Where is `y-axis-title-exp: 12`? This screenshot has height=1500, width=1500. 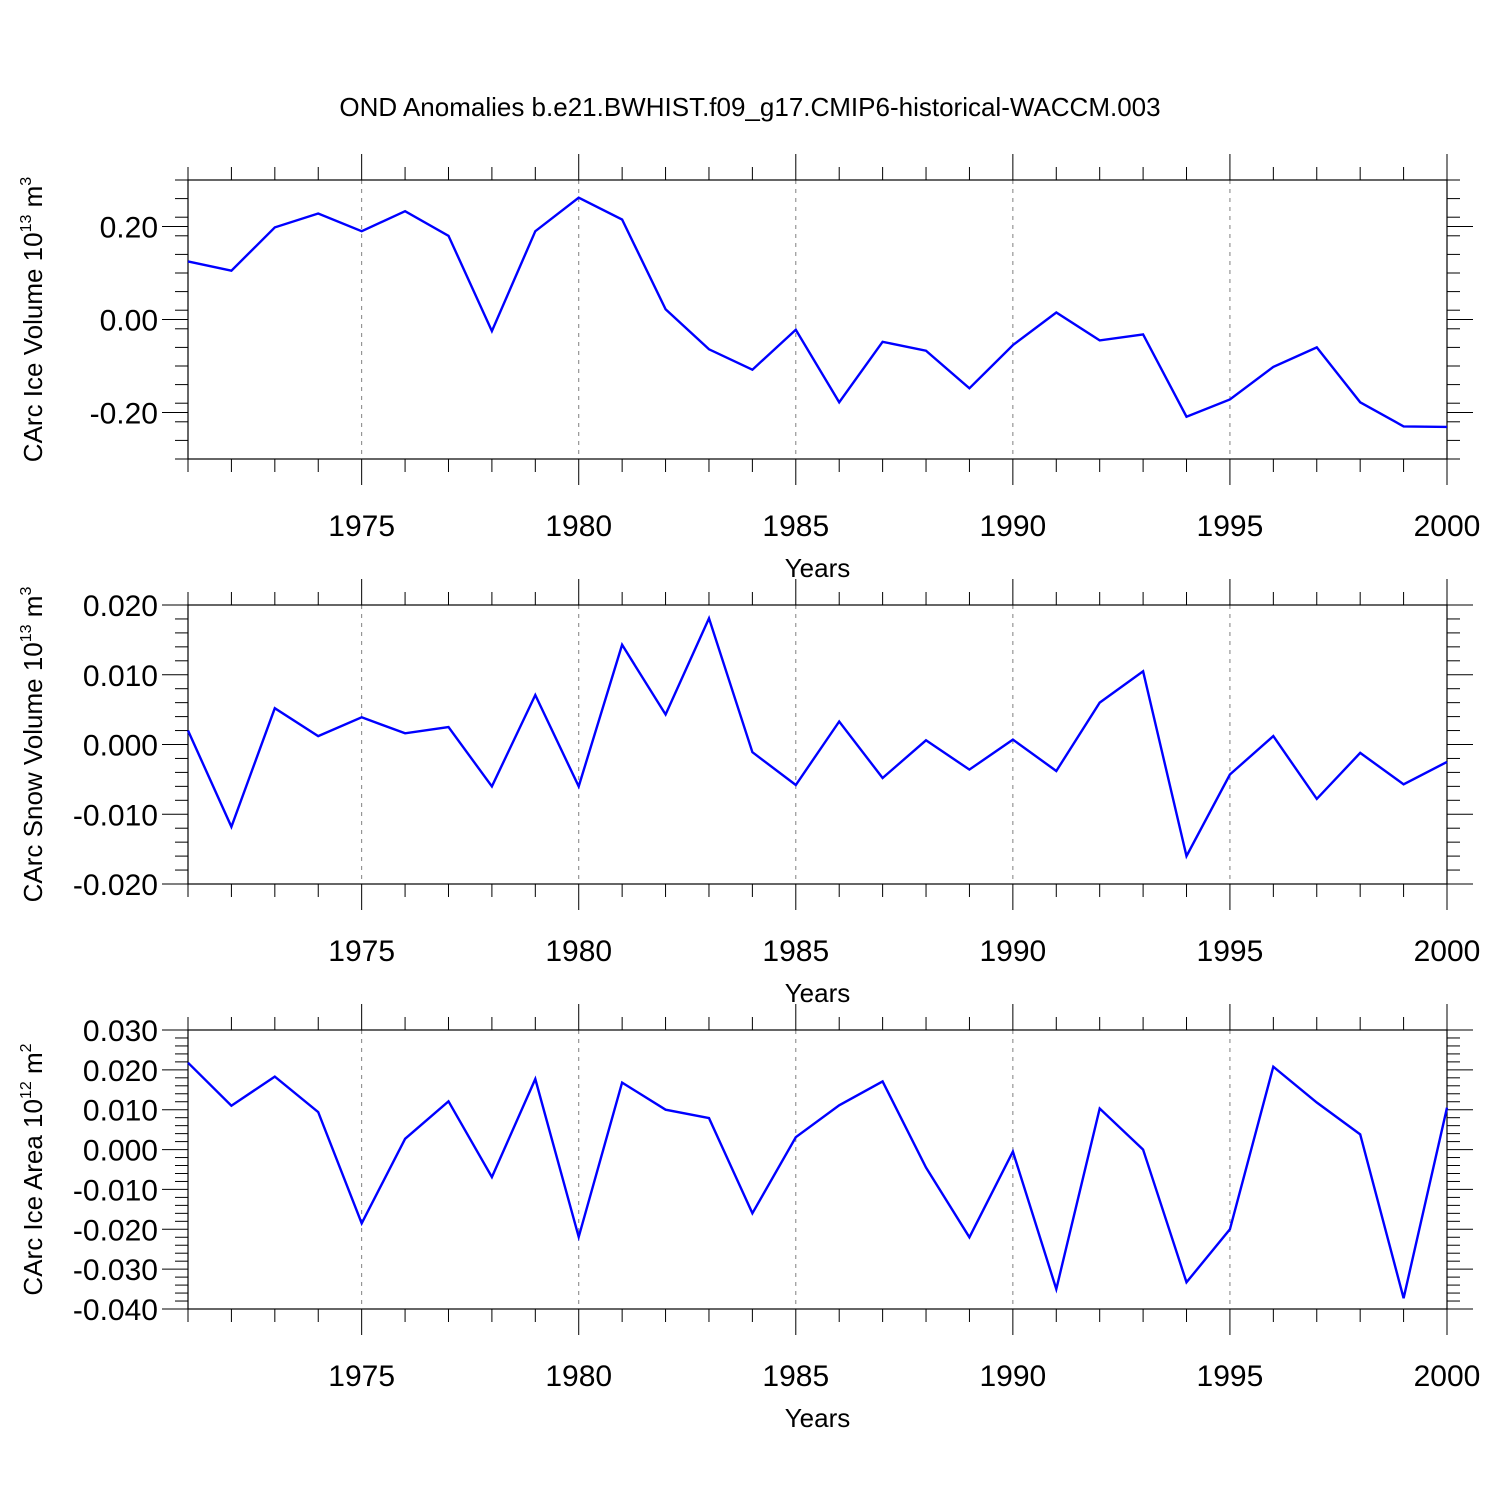
y-axis-title-exp: 12 is located at coordinates (26, 1090).